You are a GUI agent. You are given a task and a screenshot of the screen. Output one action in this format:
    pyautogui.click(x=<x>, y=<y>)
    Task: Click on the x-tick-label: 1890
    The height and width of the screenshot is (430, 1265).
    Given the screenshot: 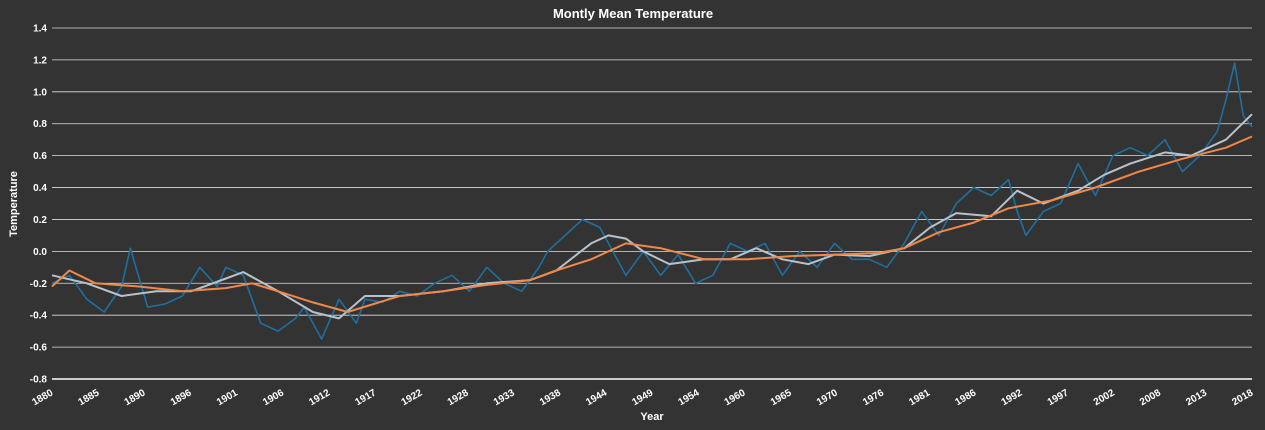 What is the action you would take?
    pyautogui.click(x=135, y=397)
    